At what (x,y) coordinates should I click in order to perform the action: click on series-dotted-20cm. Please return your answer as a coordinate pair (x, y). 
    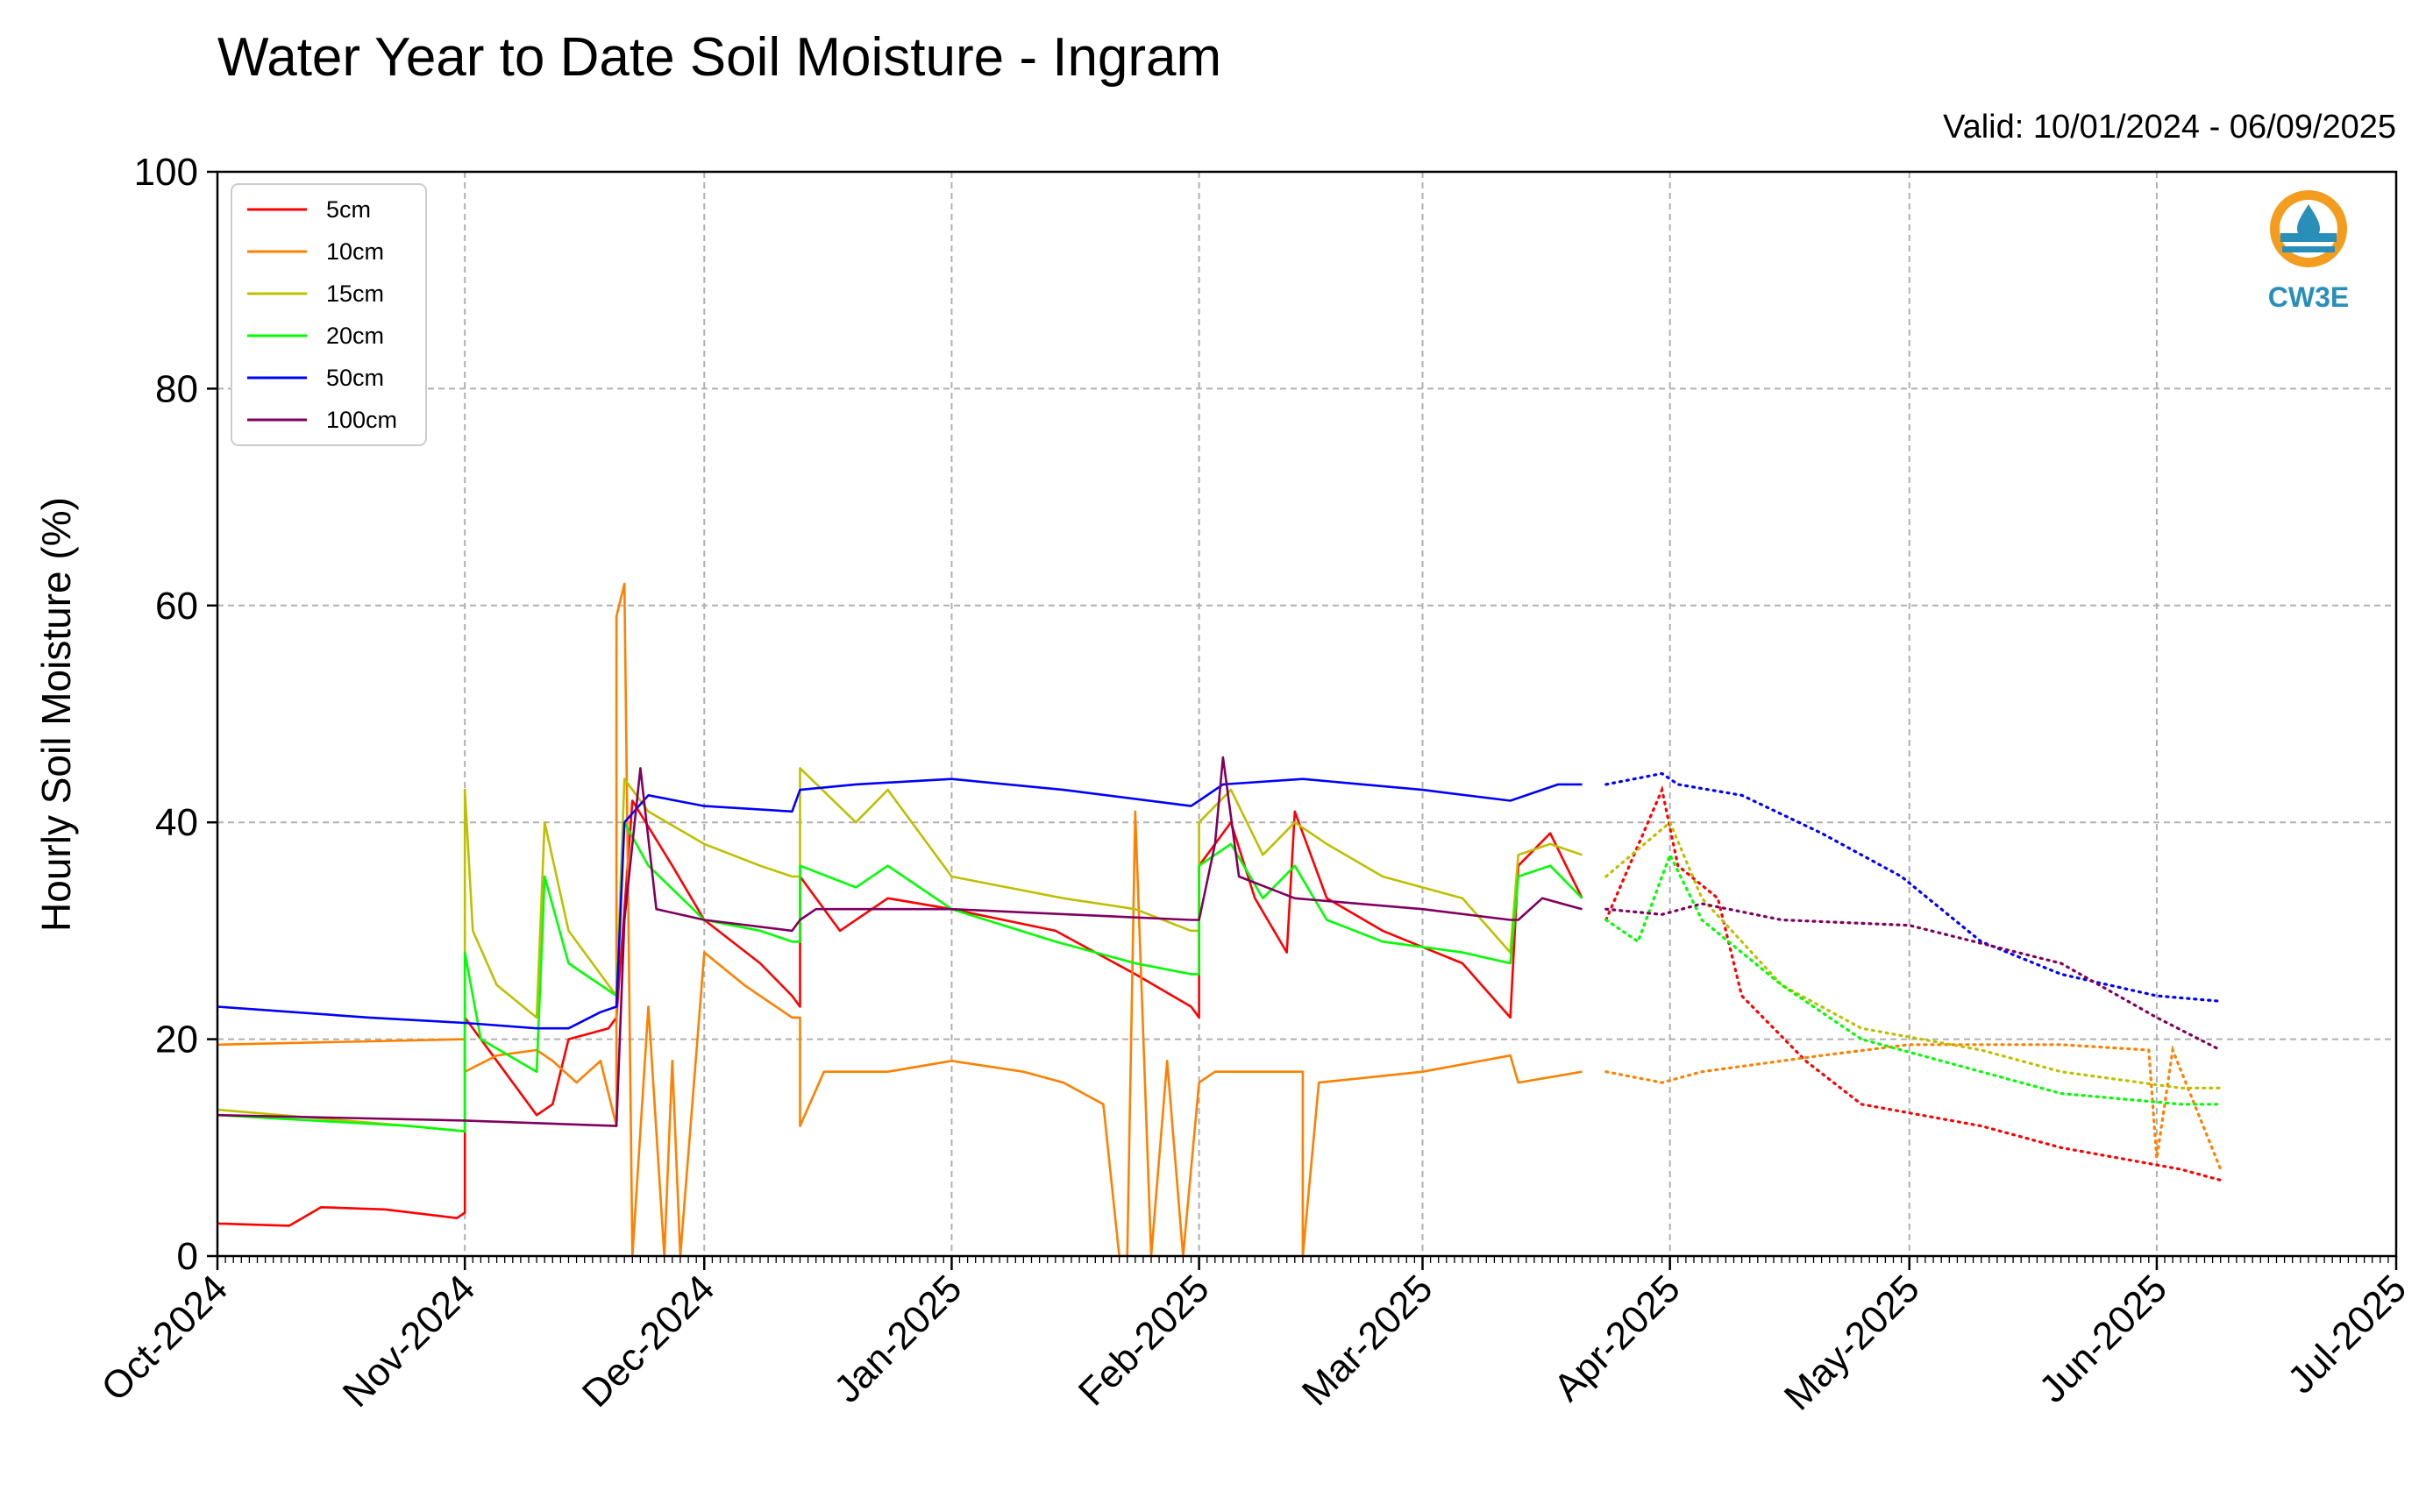
    Looking at the image, I should click on (1913, 978).